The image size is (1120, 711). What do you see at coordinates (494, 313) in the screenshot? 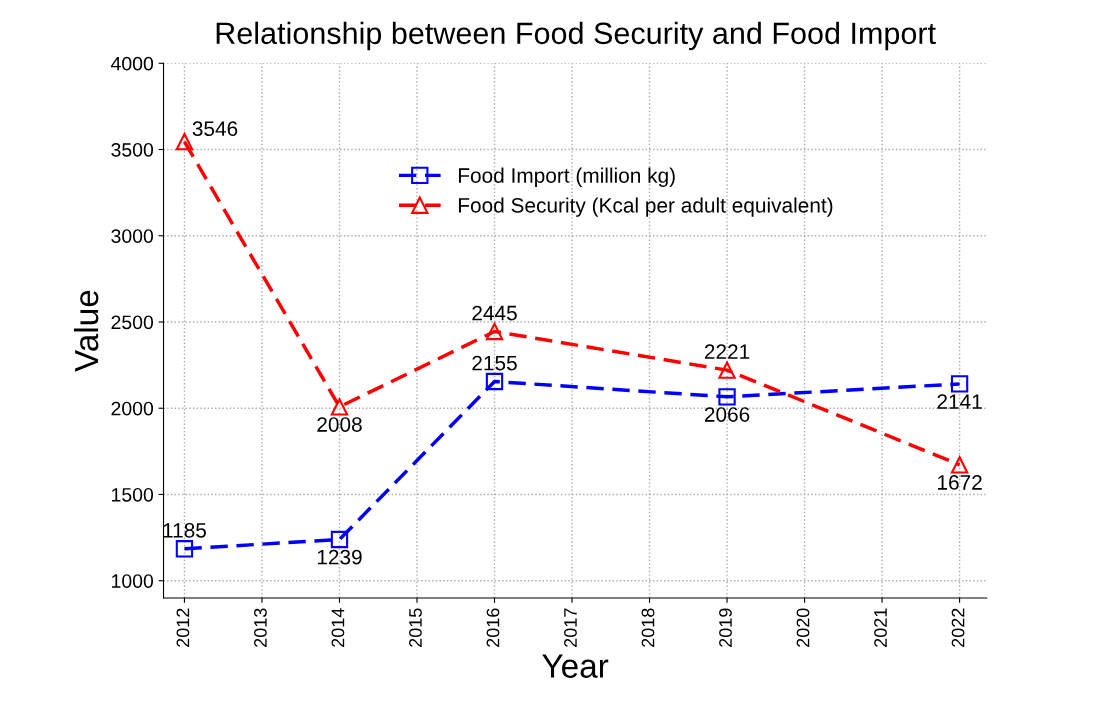
I see `data-label: 2445` at bounding box center [494, 313].